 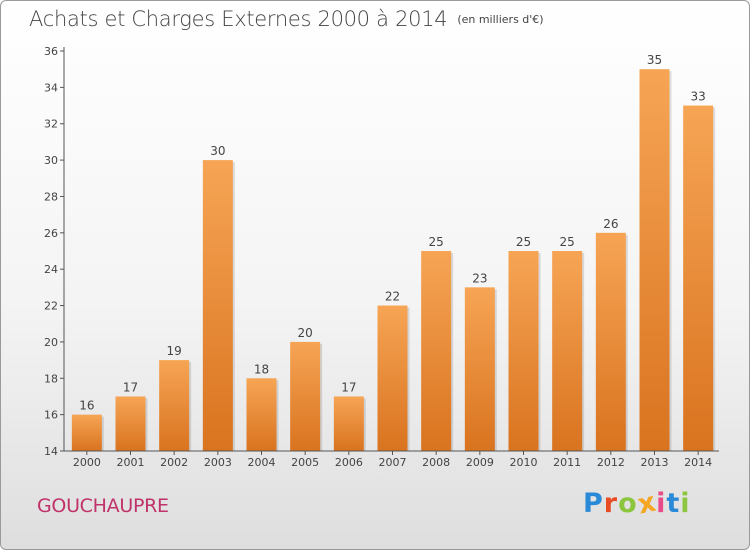 I want to click on logo-letter: P, so click(x=593, y=503).